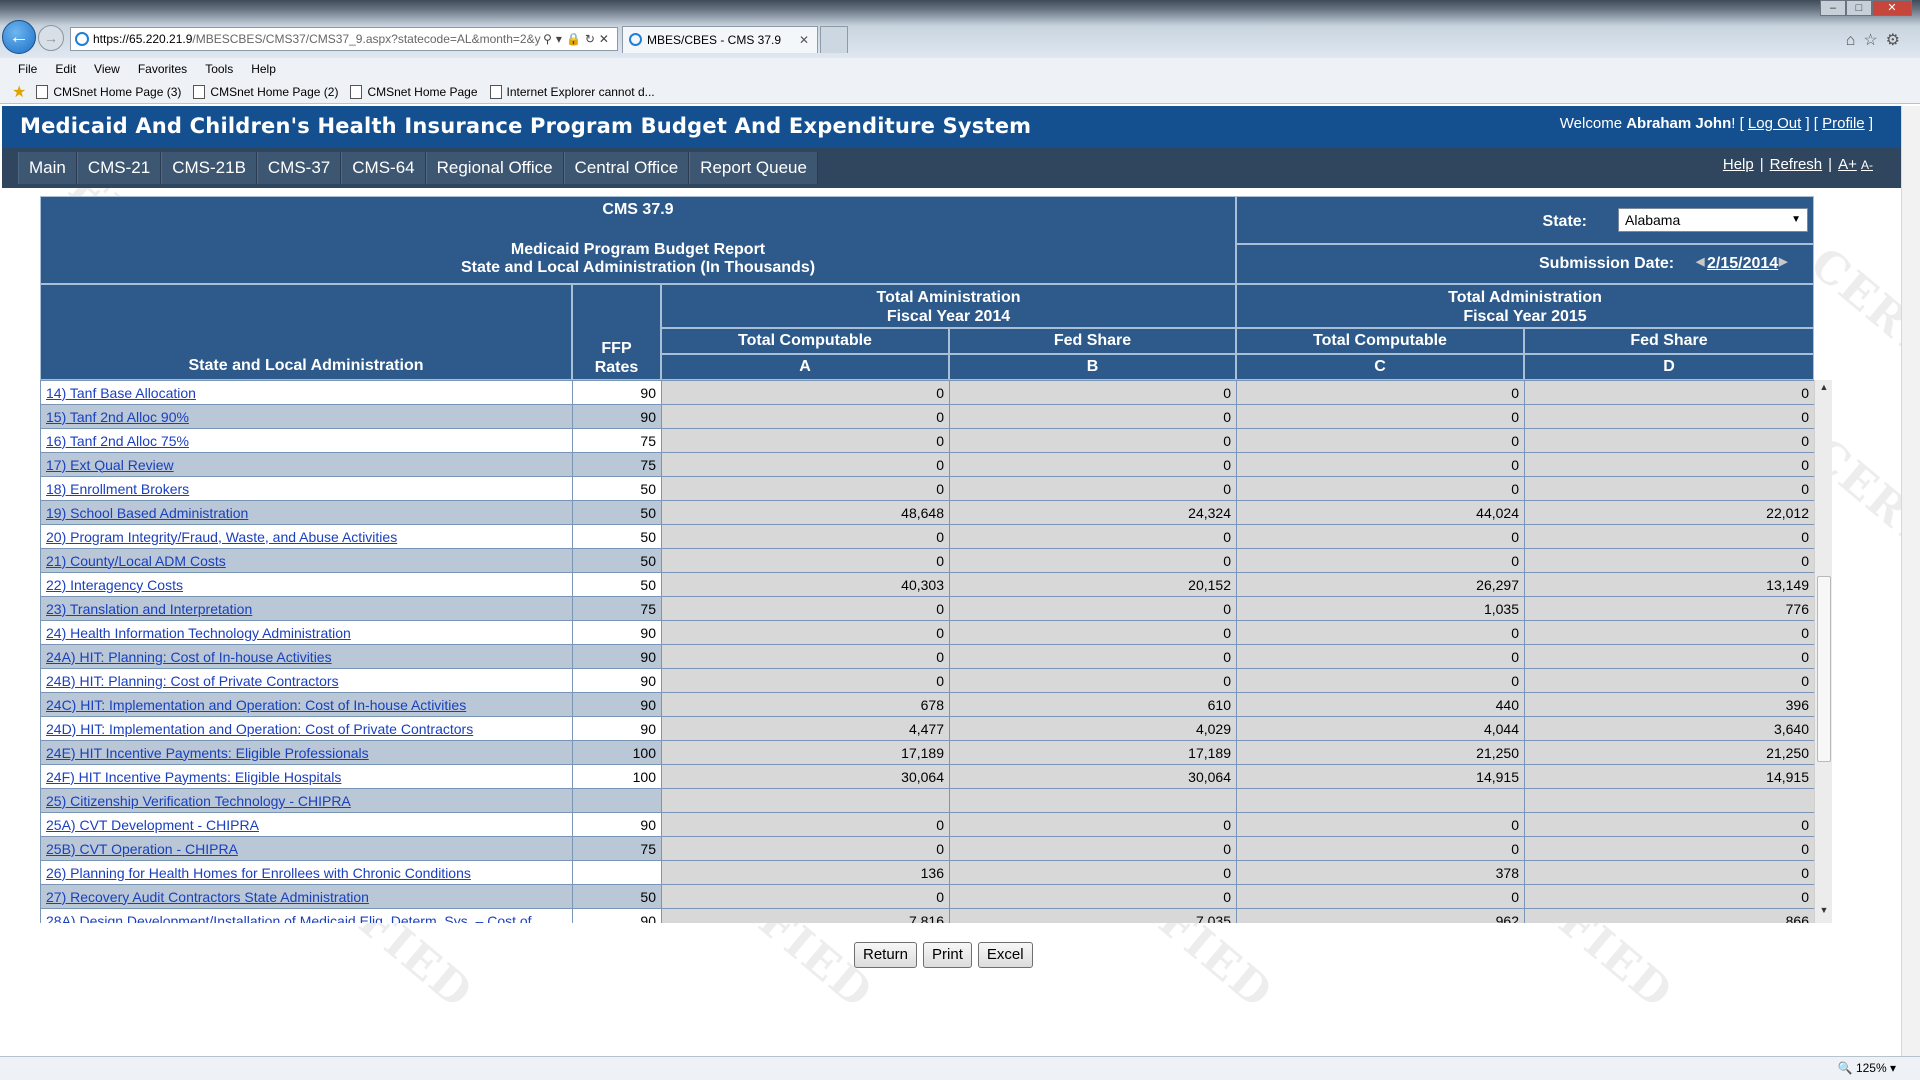  I want to click on prev-arrow-icon: ◀, so click(1700, 262).